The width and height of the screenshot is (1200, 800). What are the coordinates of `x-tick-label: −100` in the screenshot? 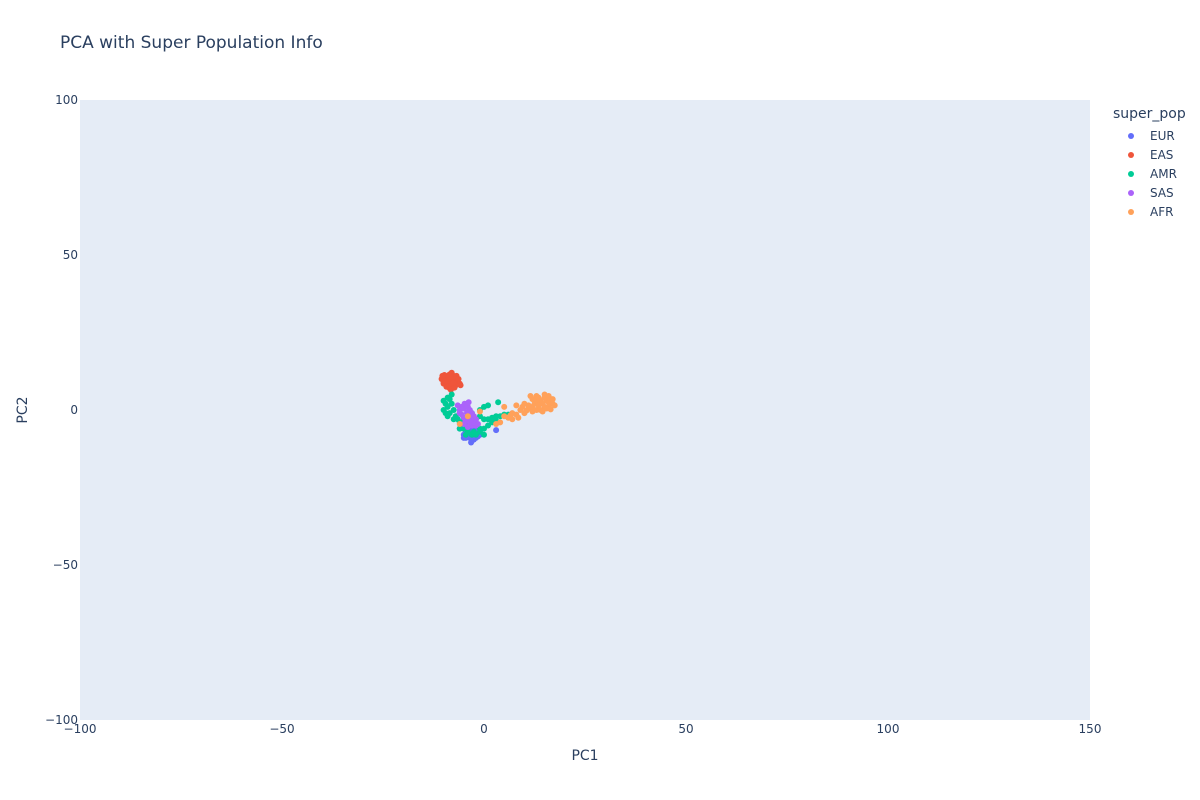 It's located at (80, 729).